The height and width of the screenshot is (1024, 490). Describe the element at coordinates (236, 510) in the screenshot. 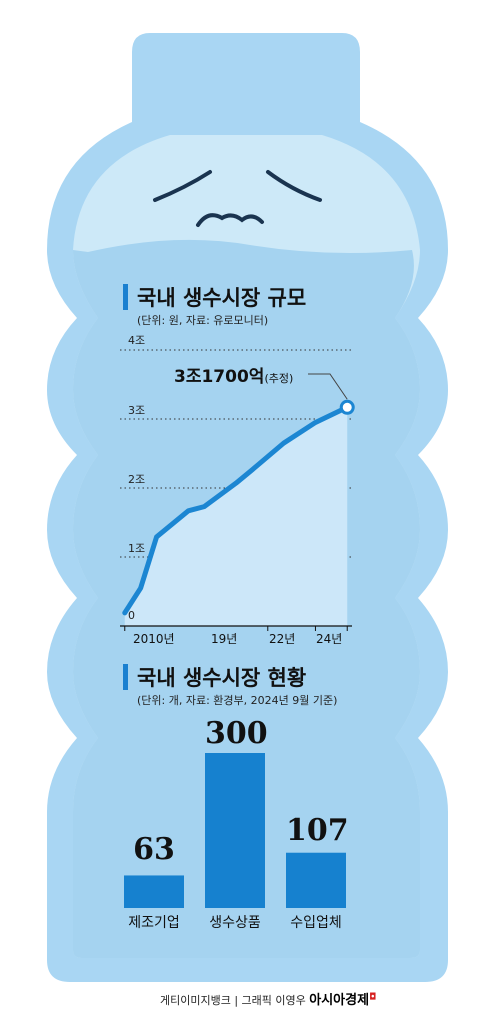

I see `series-line` at that location.